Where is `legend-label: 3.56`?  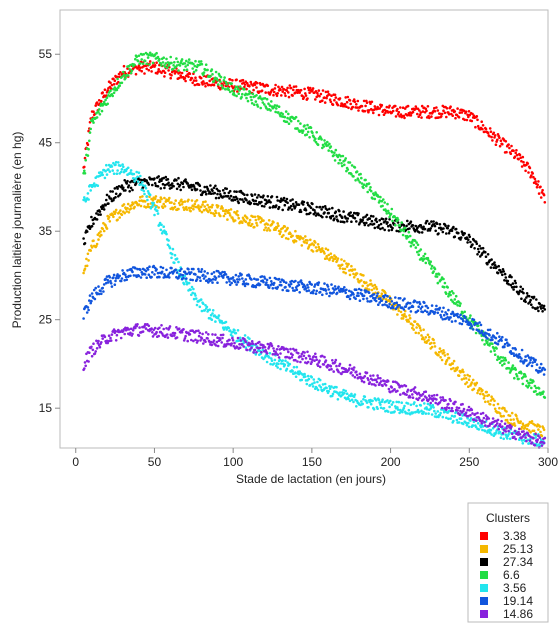
legend-label: 3.56 is located at coordinates (515, 588).